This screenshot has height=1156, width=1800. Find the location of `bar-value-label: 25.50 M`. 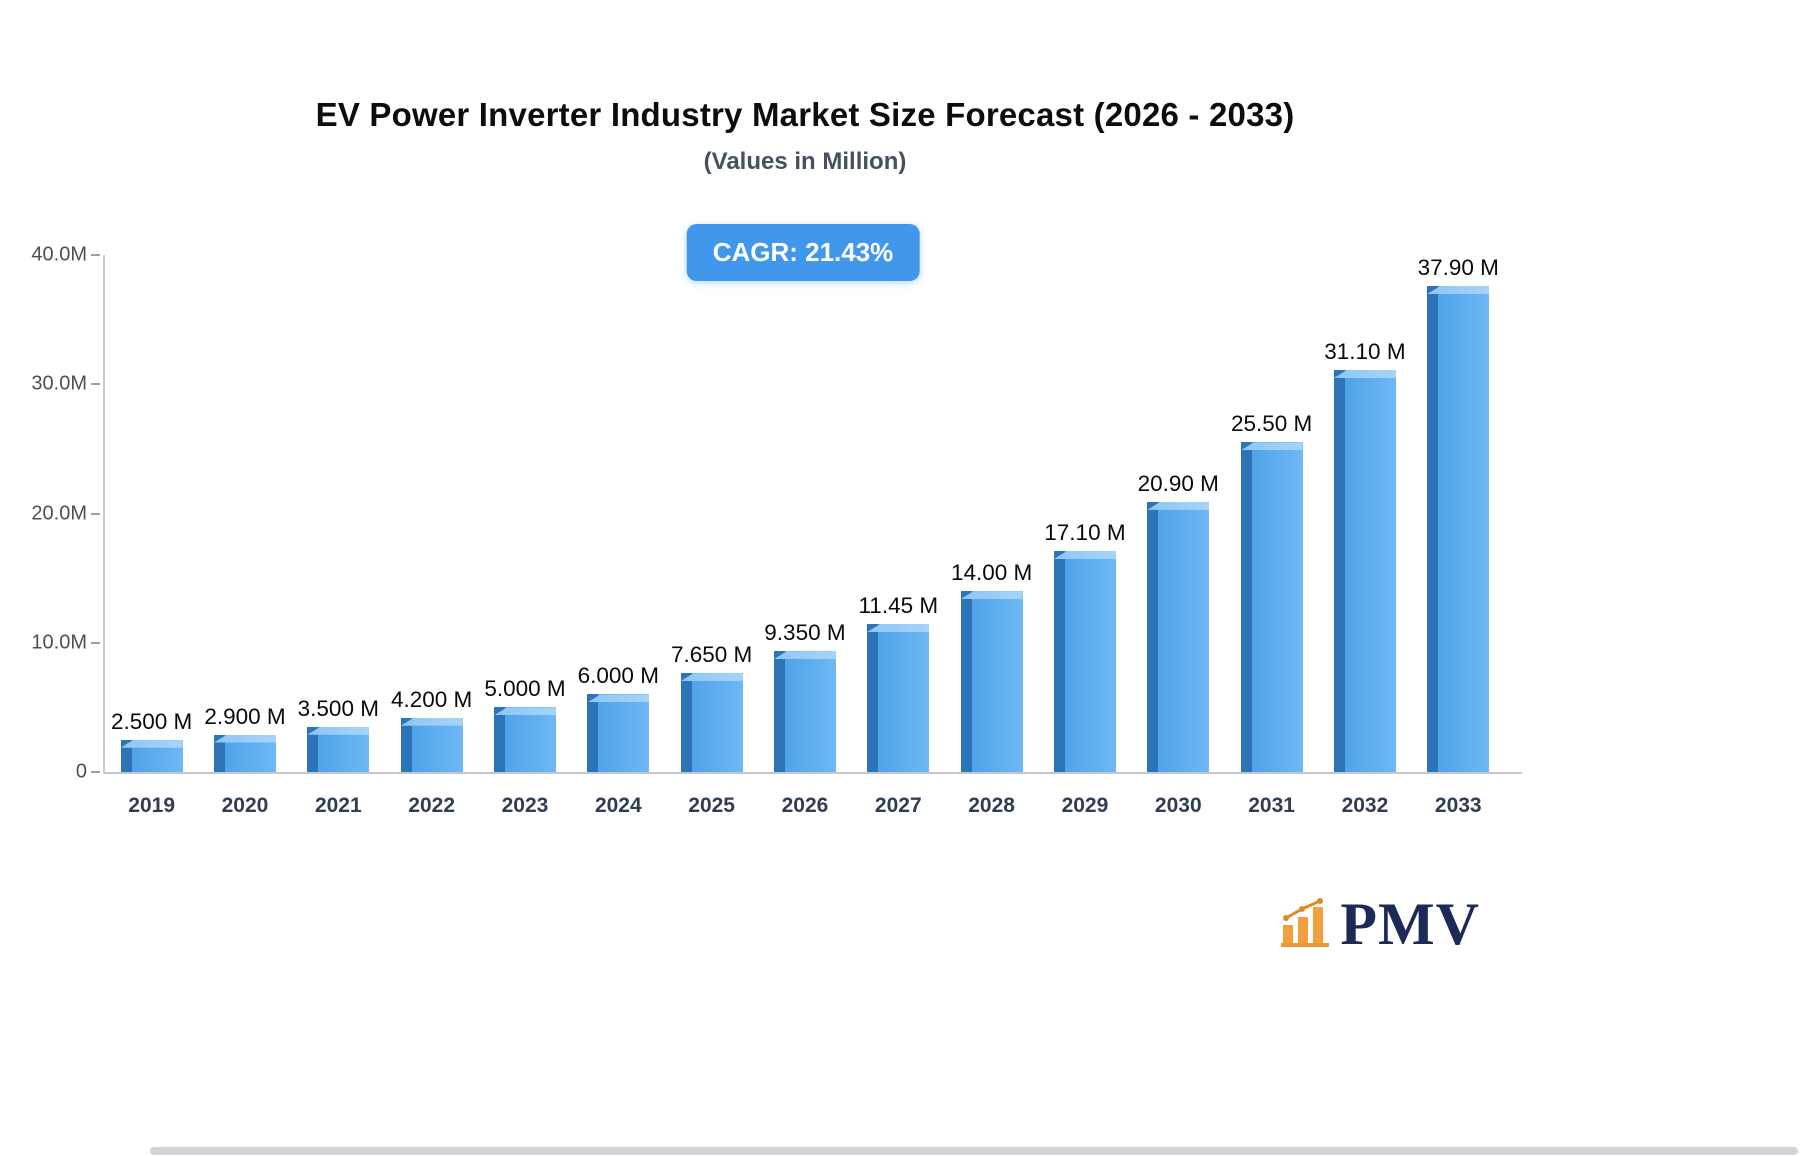

bar-value-label: 25.50 M is located at coordinates (1271, 424).